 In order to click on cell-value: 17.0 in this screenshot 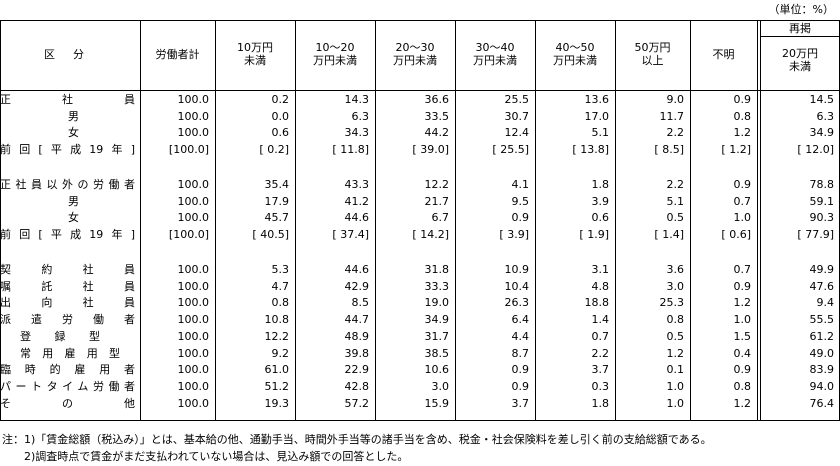, I will do `click(597, 116)`.